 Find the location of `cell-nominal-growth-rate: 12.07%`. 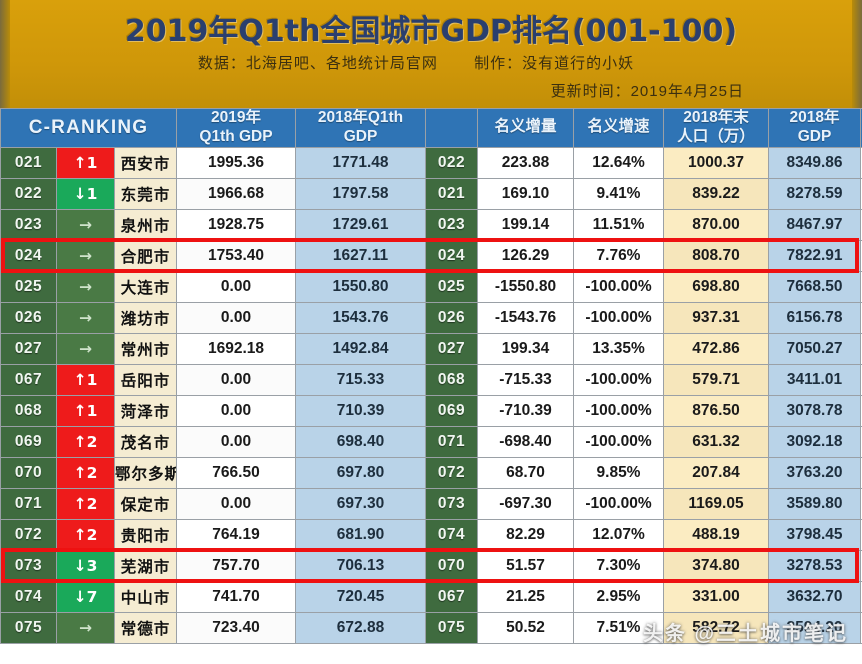

cell-nominal-growth-rate: 12.07% is located at coordinates (618, 534).